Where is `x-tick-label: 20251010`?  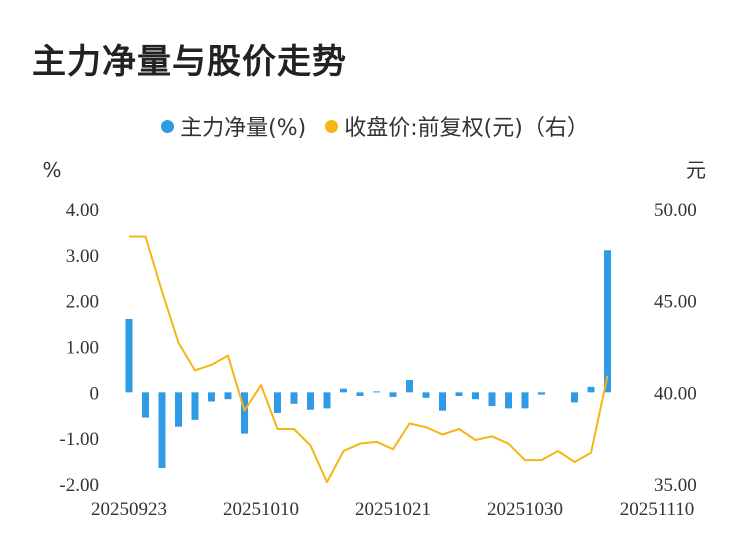
x-tick-label: 20251010 is located at coordinates (261, 509).